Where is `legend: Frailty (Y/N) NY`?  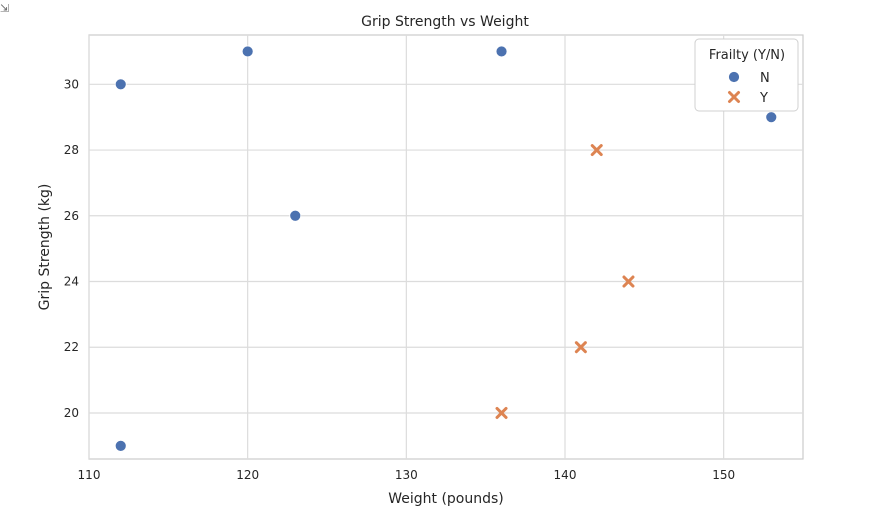
legend: Frailty (Y/N) NY is located at coordinates (746, 75).